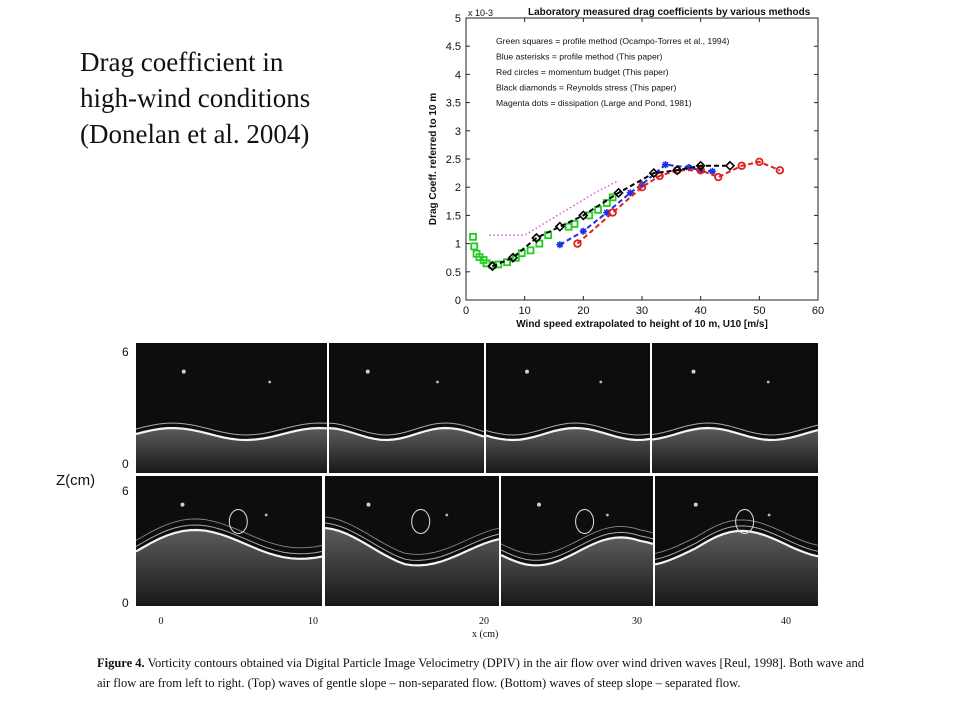 The height and width of the screenshot is (720, 960). I want to click on chart-x-tick-label: 60, so click(818, 311).